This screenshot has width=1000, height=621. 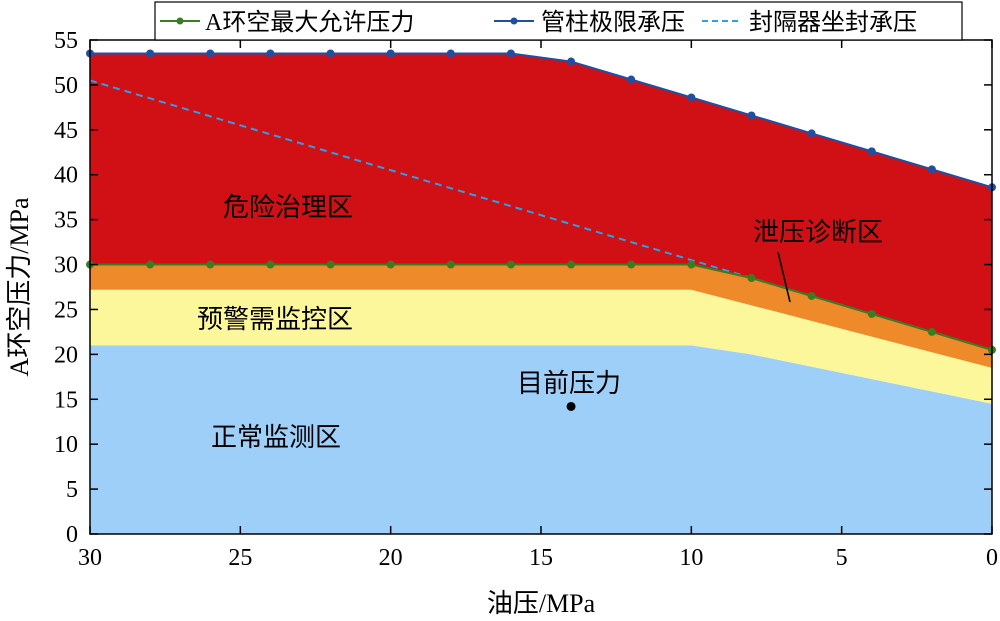 What do you see at coordinates (992, 558) in the screenshot?
I see `x-tick-label: 0` at bounding box center [992, 558].